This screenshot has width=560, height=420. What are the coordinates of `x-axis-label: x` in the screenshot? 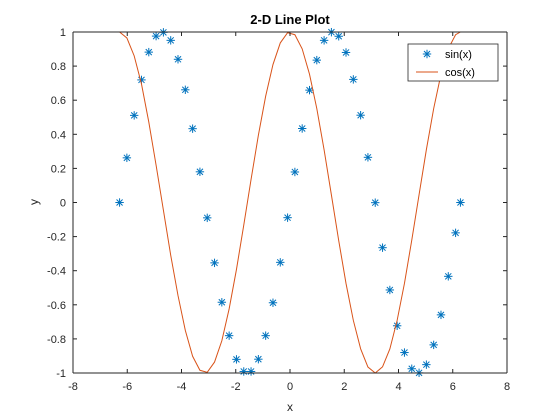 It's located at (290, 407).